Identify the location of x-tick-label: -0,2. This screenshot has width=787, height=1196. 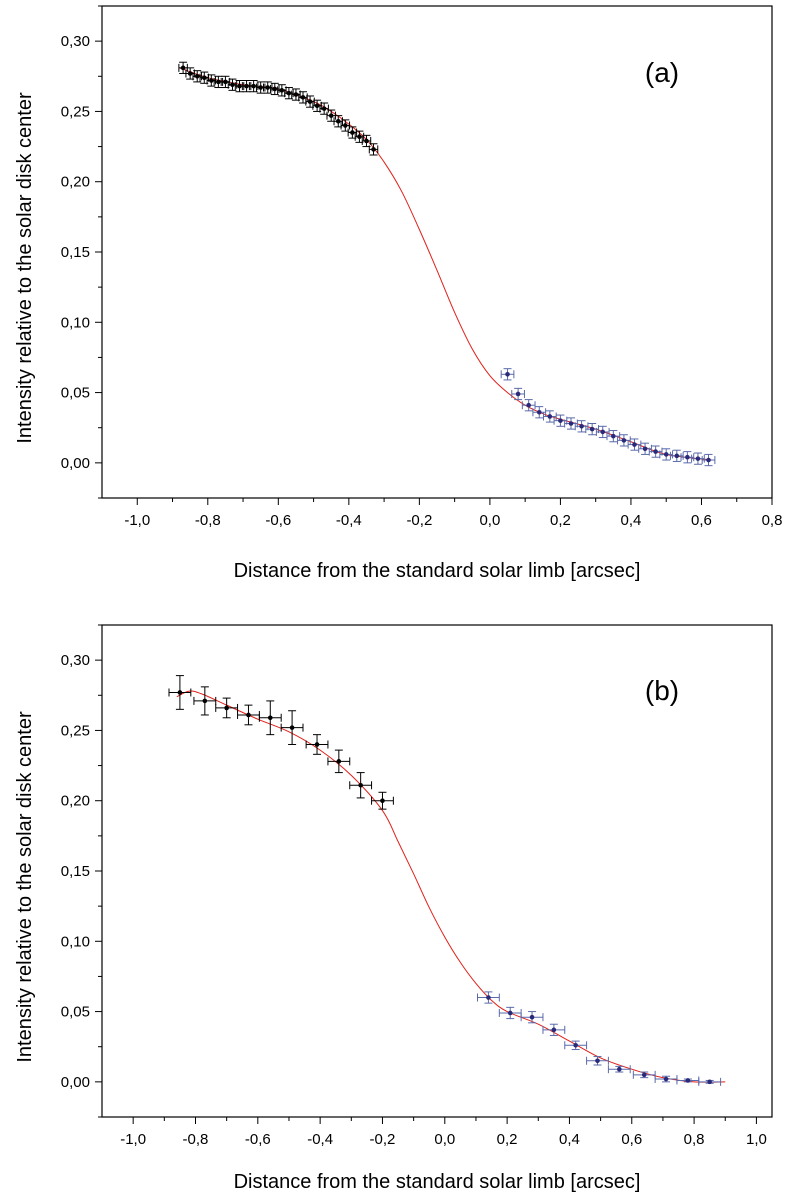
(383, 1139).